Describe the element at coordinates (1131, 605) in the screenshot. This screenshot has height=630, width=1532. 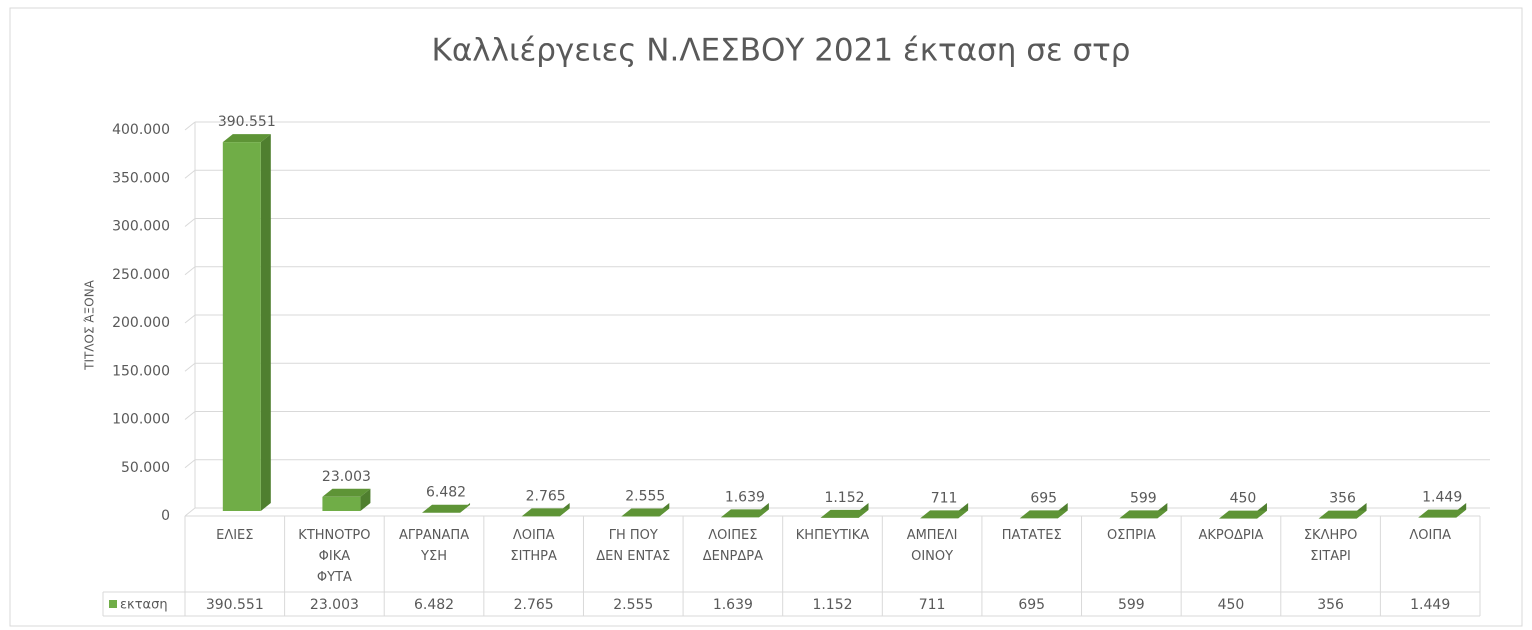
I see `table-value: 599` at that location.